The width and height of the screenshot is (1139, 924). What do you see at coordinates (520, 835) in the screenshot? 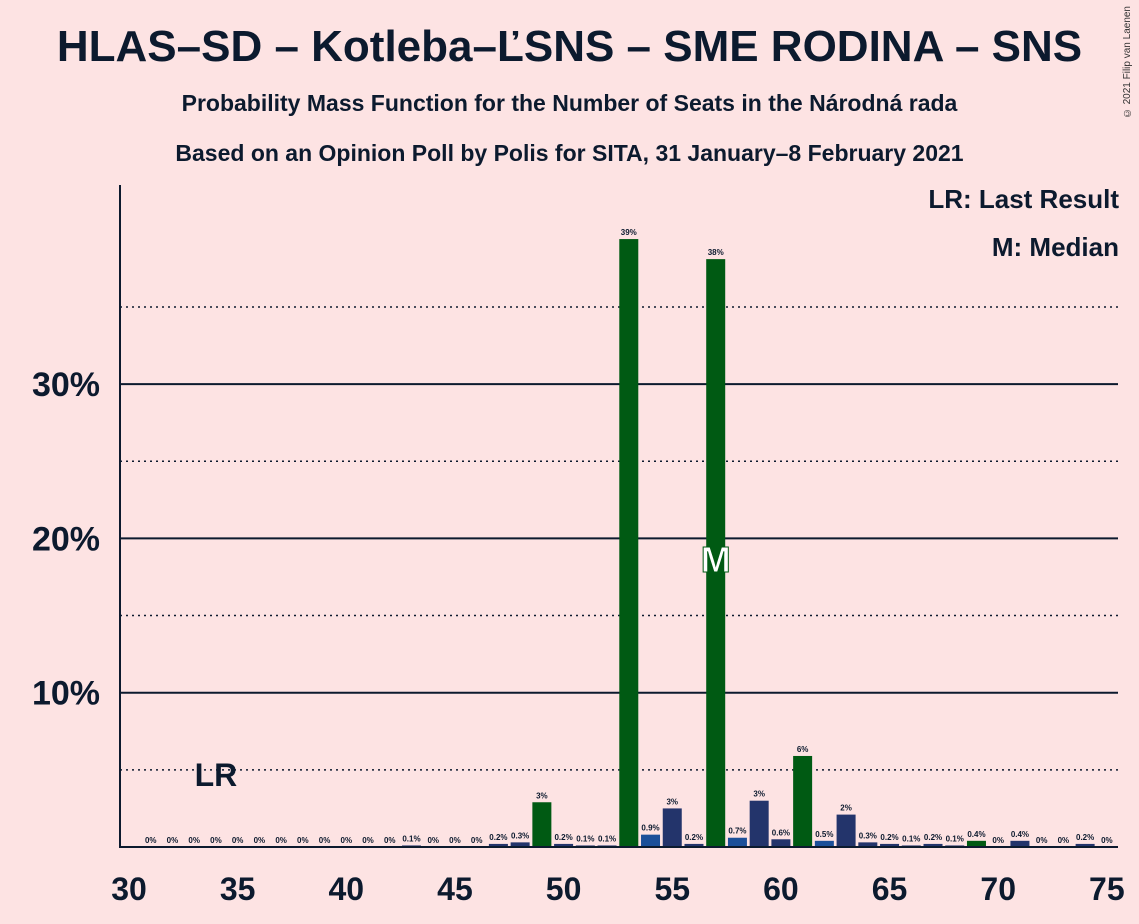
I see `data-label-seat-48: 0.3%` at bounding box center [520, 835].